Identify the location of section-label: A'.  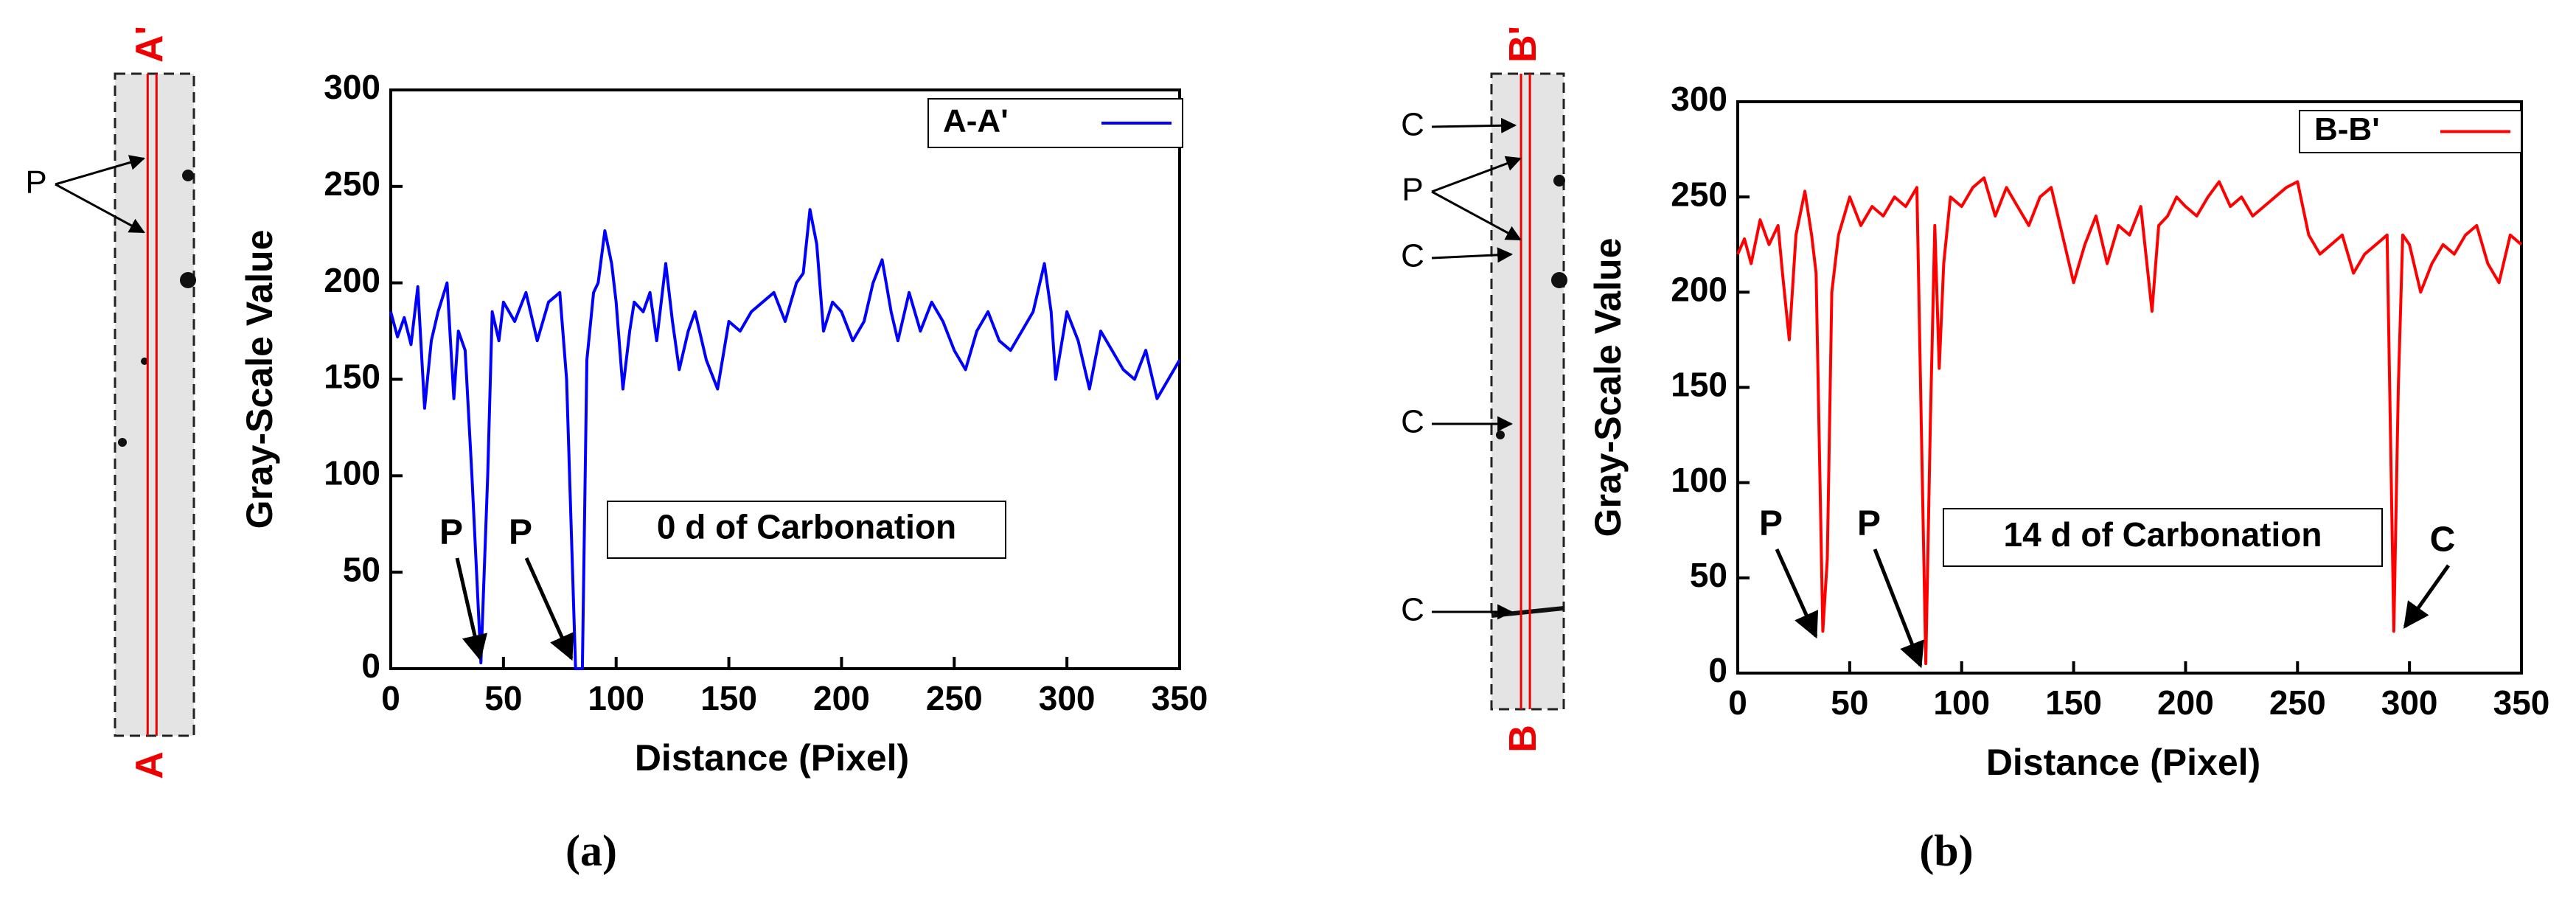
(149, 44).